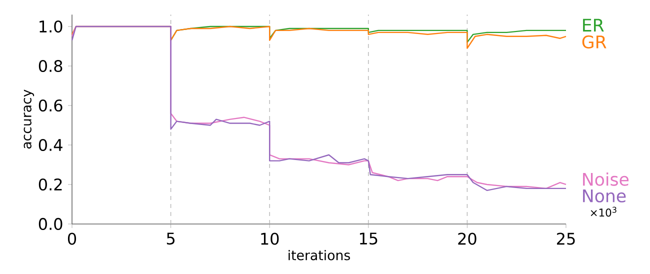  I want to click on x-tick-label: 20, so click(467, 238).